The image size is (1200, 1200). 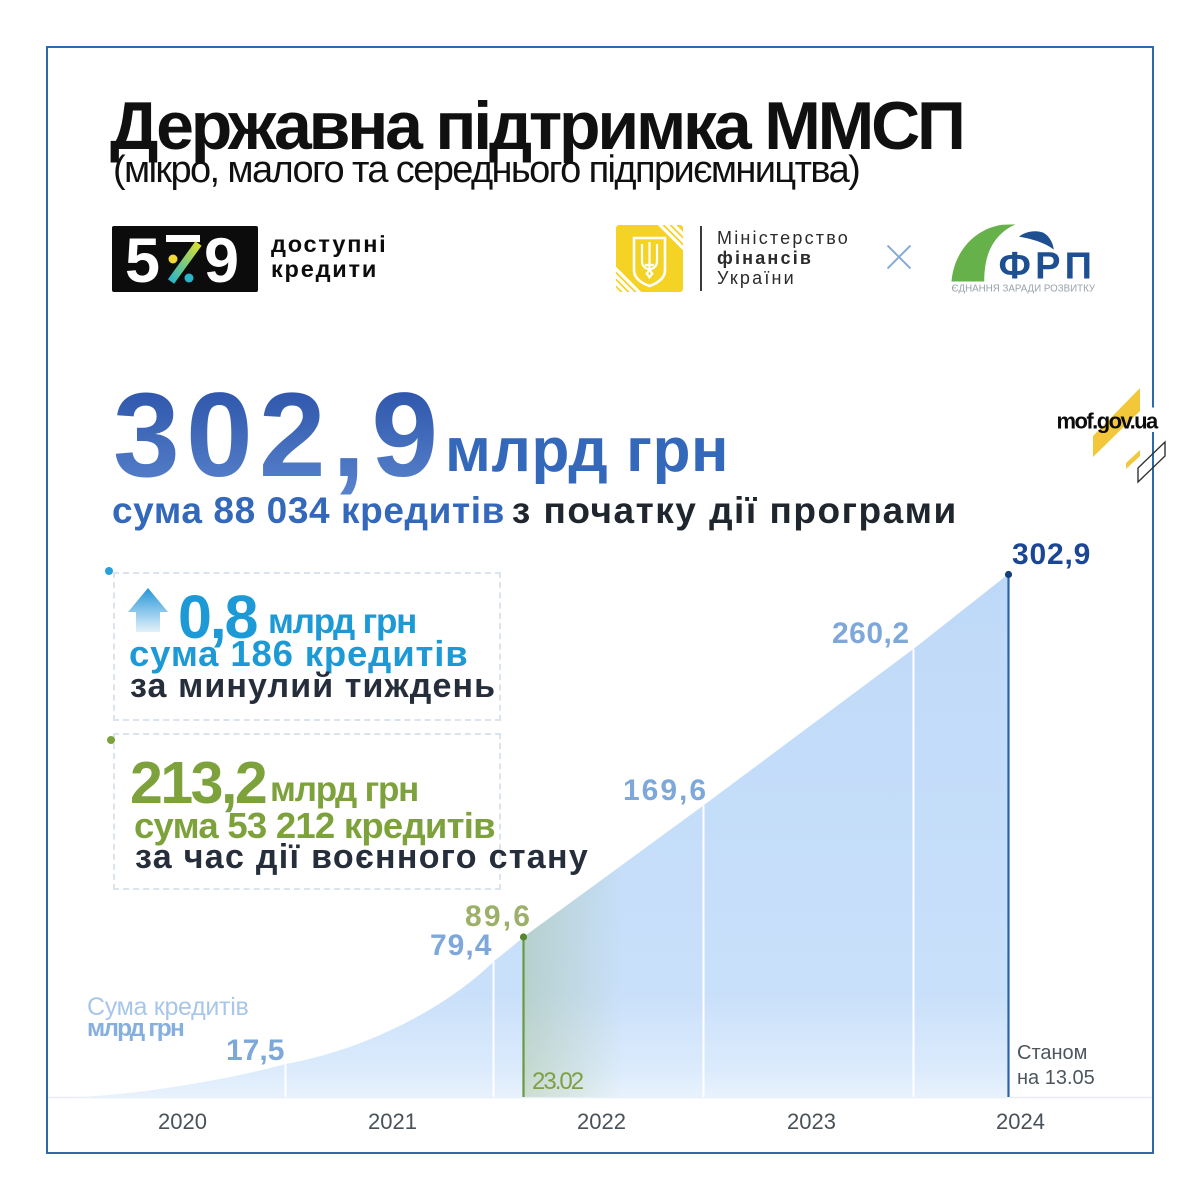 I want to click on svg-text: 5, so click(x=142, y=259).